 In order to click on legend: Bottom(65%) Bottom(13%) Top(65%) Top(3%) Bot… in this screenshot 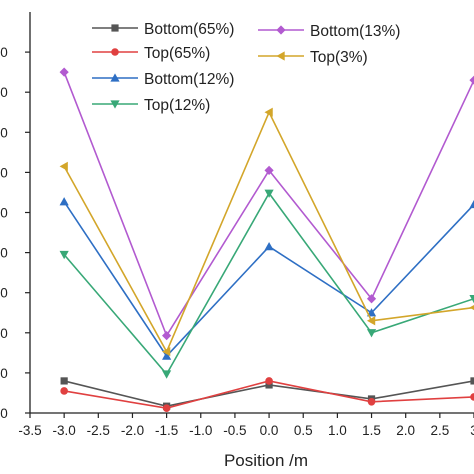, I will do `click(246, 67)`.